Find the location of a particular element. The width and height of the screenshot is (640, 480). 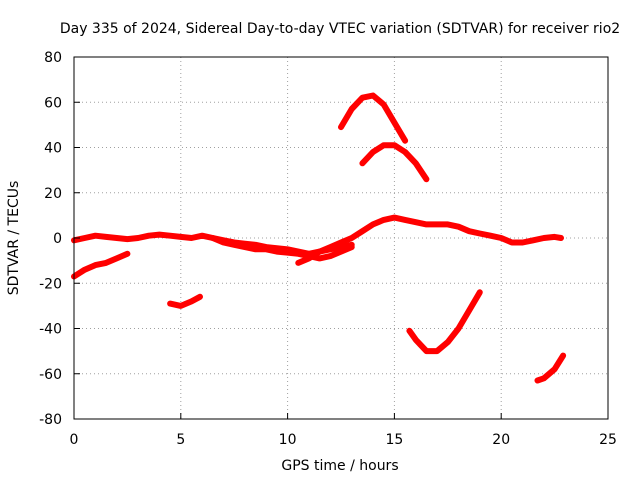

y-tick-label: 40 is located at coordinates (53, 149).